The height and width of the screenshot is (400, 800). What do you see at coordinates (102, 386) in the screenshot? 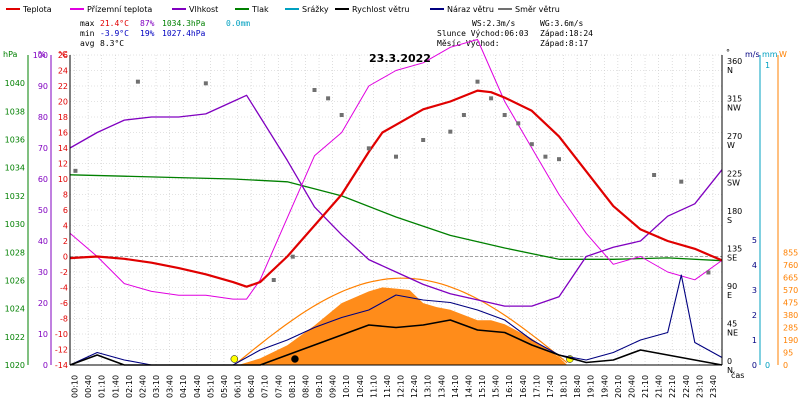
I see `x-tick-2: 01:10` at bounding box center [102, 386].